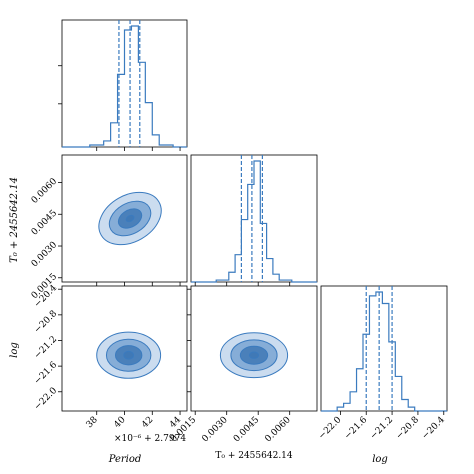 This screenshot has height=474, width=474. Describe the element at coordinates (433, 428) in the screenshot. I see `x-tick-label: −20.4` at that location.